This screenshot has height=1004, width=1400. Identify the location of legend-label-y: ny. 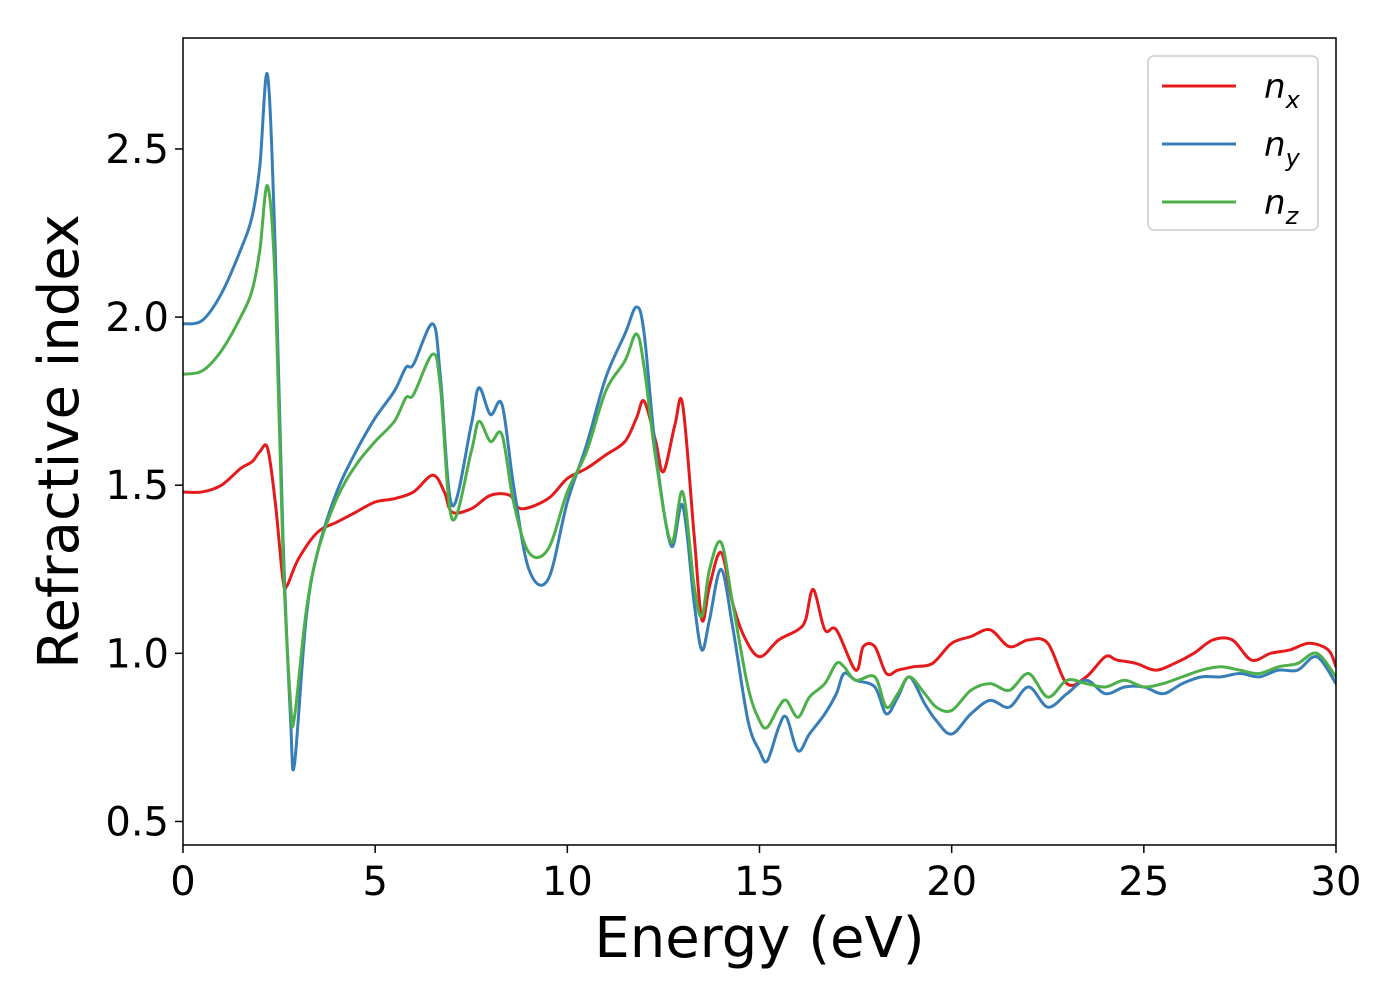
(1282, 148).